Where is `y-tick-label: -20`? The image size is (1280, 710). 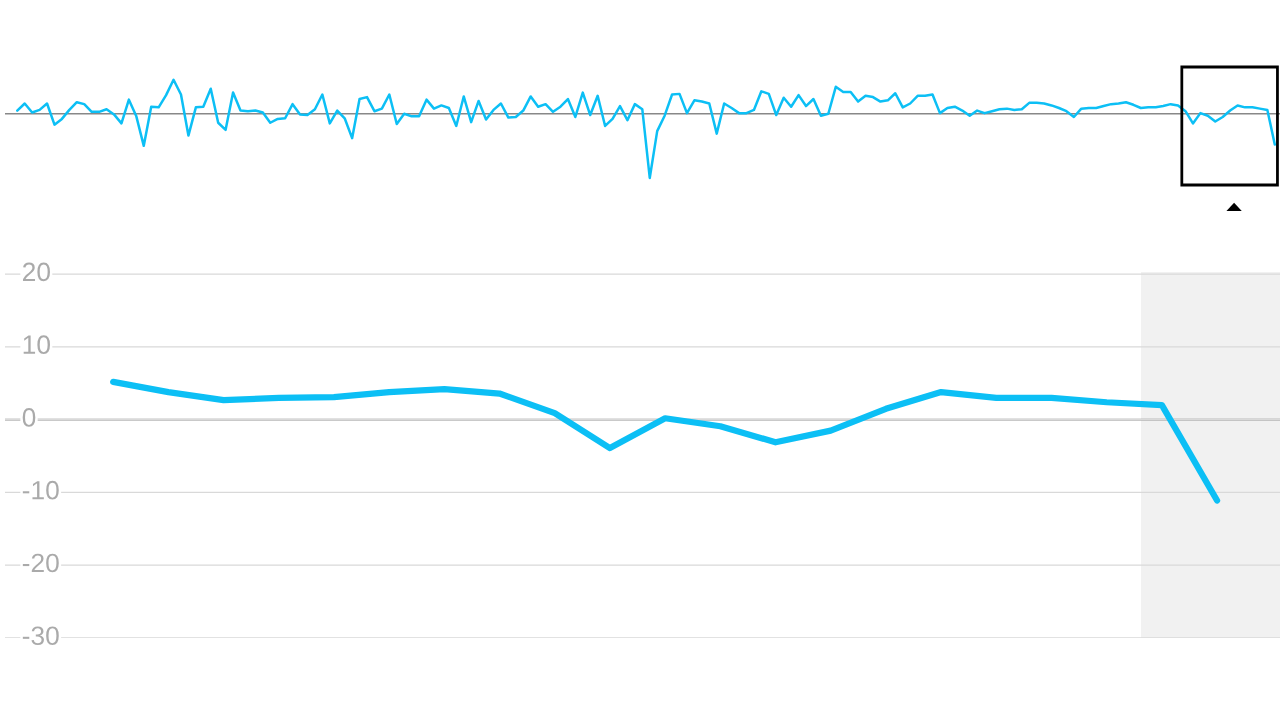
y-tick-label: -20 is located at coordinates (40, 563).